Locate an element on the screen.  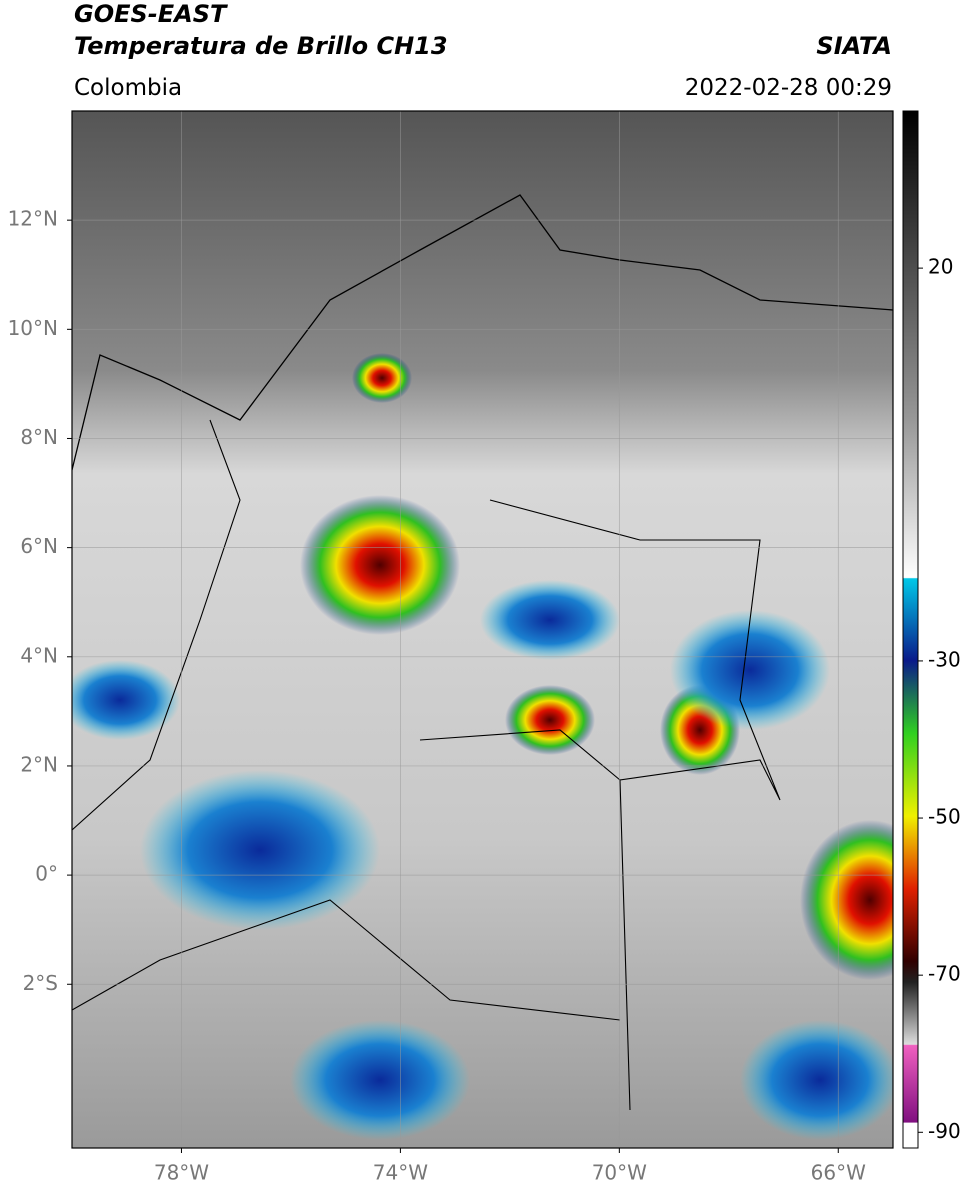
lat-tick-label: 12°N is located at coordinates (33, 219).